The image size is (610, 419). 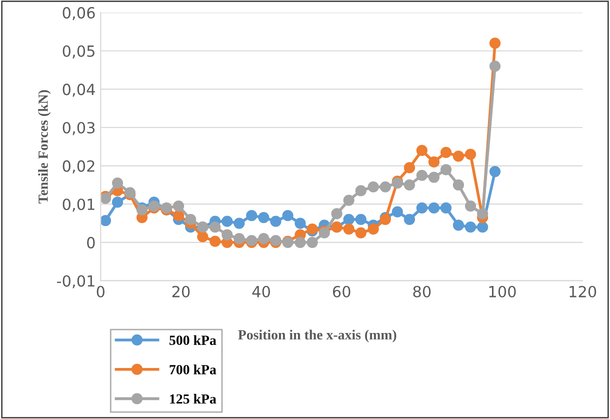 What do you see at coordinates (193, 369) in the screenshot?
I see `legend-label: 700 kPa` at bounding box center [193, 369].